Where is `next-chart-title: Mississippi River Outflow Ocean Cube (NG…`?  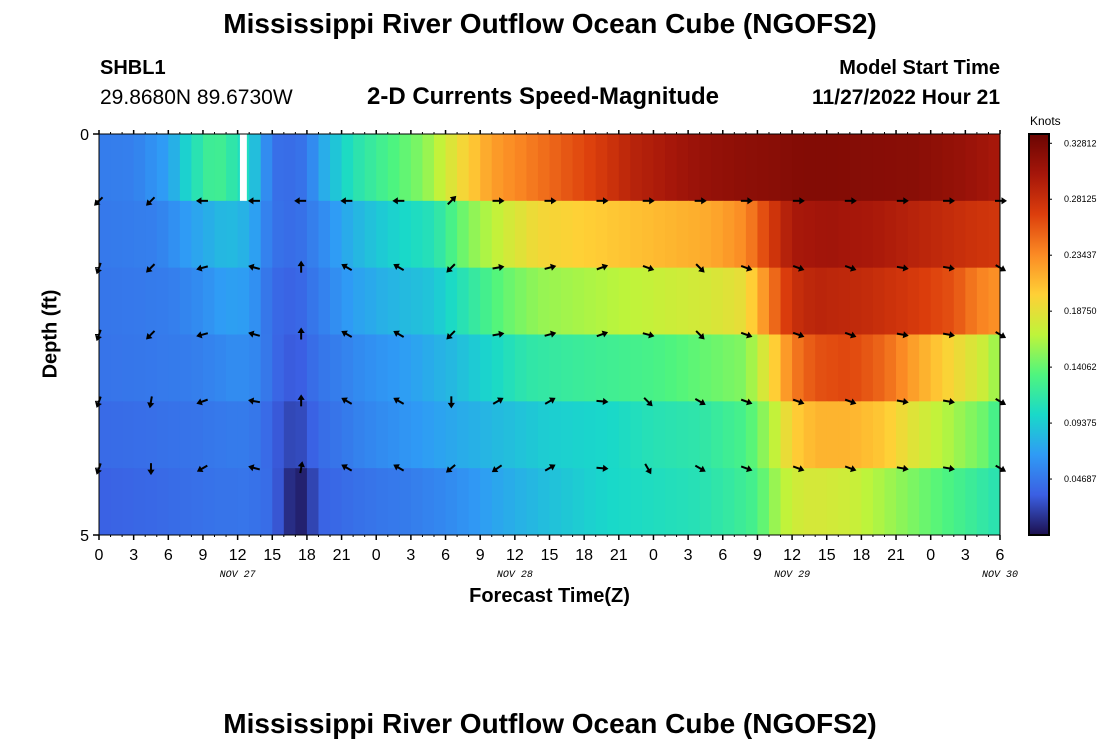
next-chart-title: Mississippi River Outflow Ocean Cube (NG… is located at coordinates (550, 723).